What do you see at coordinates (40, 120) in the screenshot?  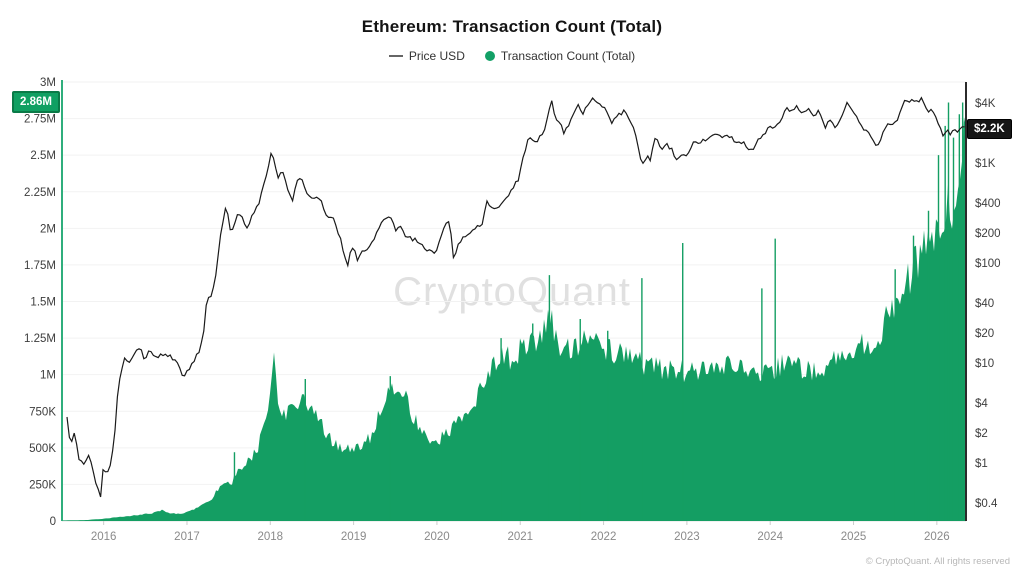 I see `left-axis-tick-label: 2.75M` at bounding box center [40, 120].